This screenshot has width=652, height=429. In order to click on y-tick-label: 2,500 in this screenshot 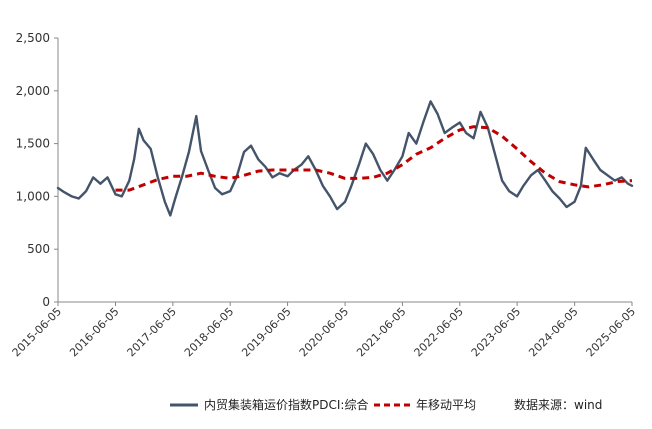, I will do `click(33, 38)`.